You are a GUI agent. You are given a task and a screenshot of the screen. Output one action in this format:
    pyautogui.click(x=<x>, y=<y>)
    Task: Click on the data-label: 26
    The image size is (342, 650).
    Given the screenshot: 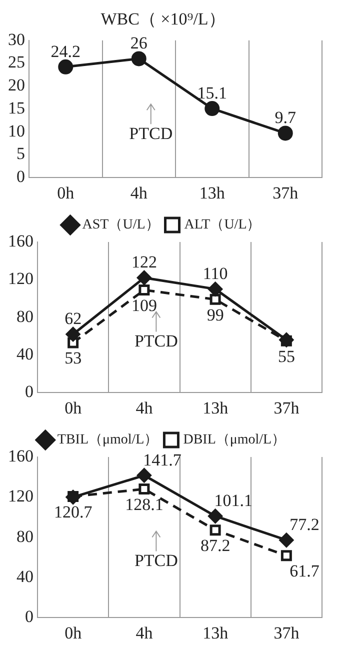 What is the action you would take?
    pyautogui.click(x=139, y=43)
    